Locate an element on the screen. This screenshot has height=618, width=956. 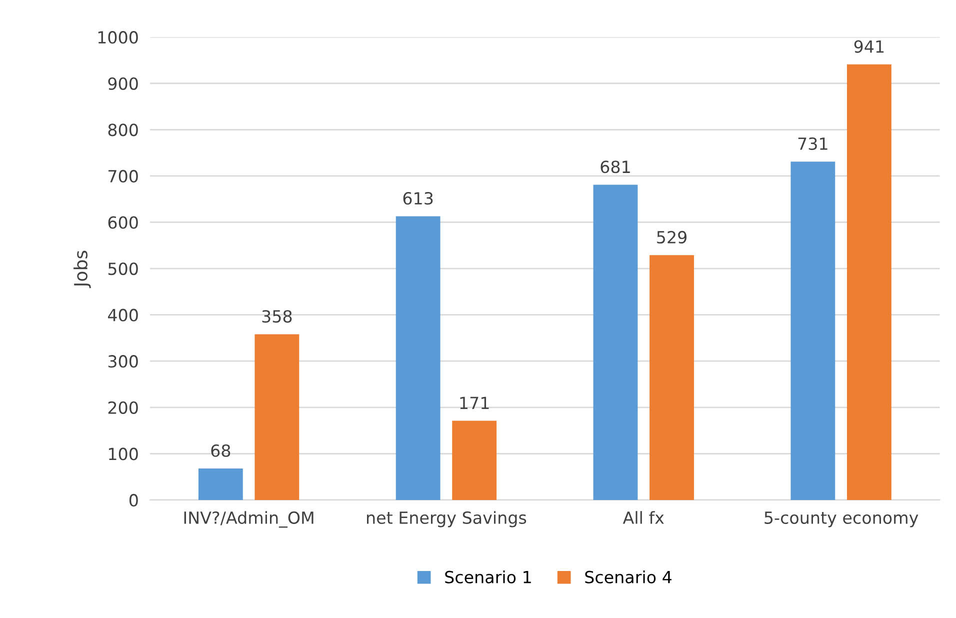
y-tick-label: 1000 is located at coordinates (118, 37).